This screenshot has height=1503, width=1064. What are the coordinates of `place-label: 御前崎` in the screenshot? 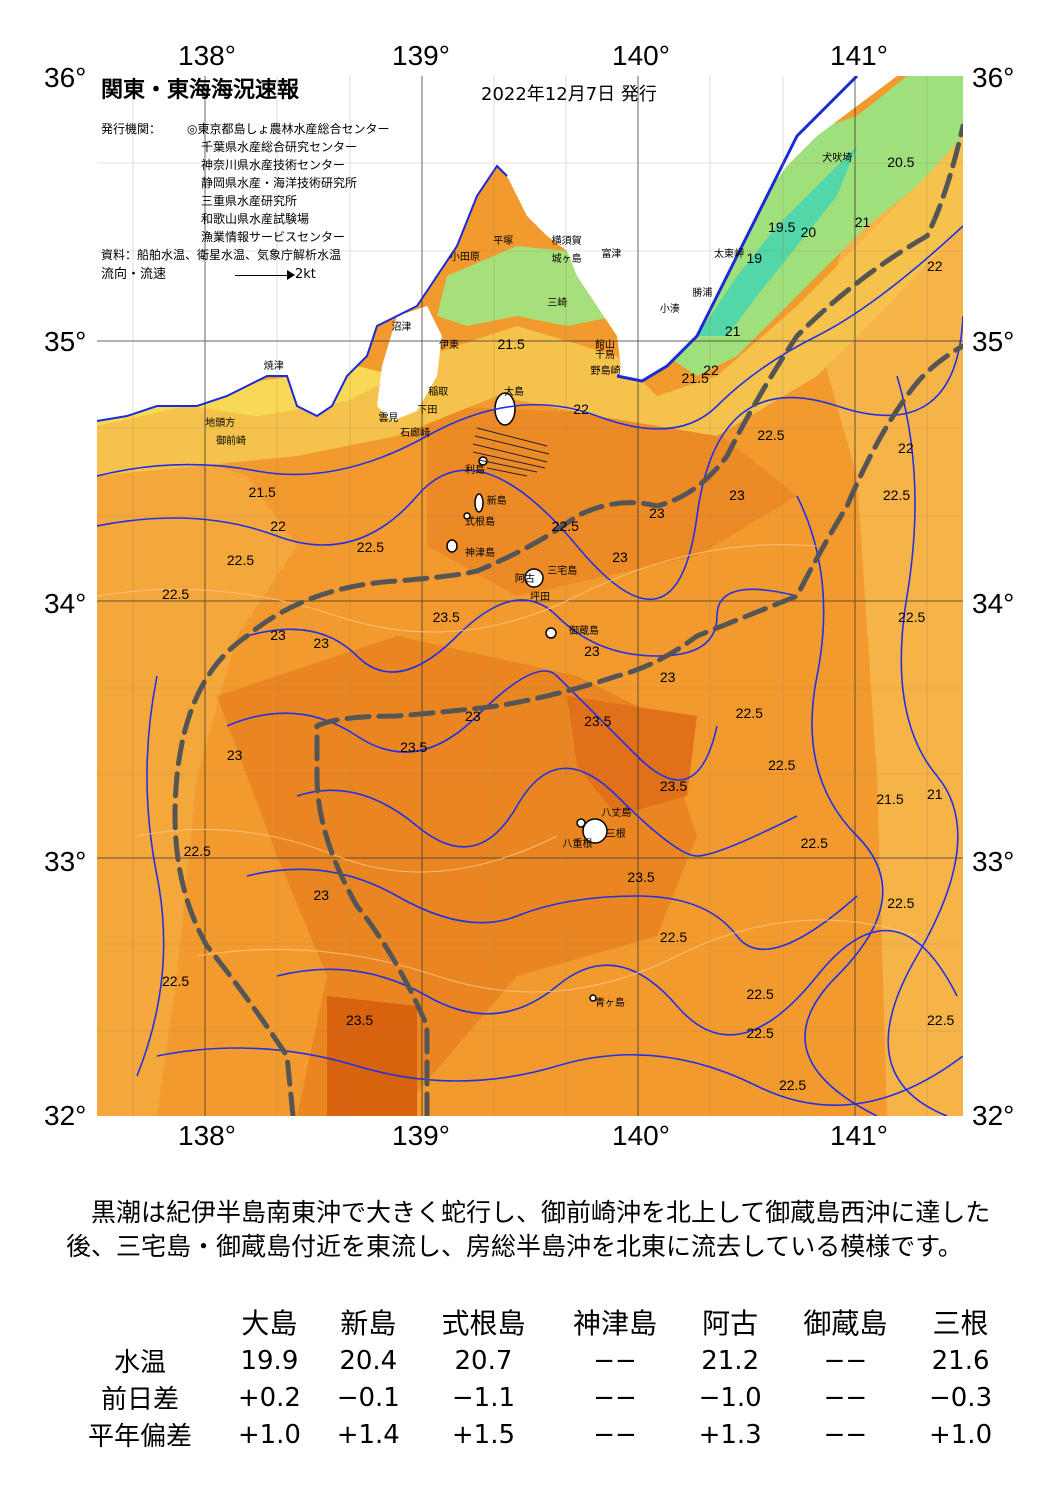 It's located at (231, 442).